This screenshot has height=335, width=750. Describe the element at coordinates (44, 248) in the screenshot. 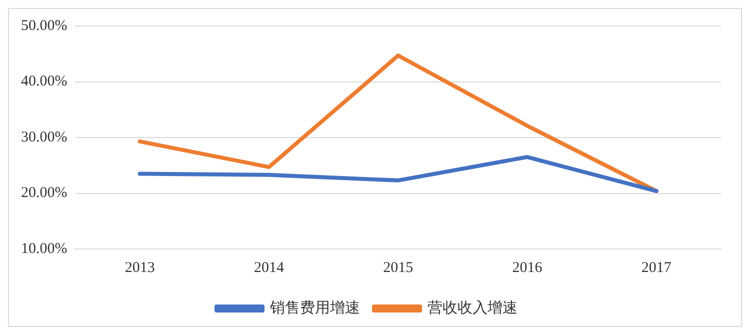

I see `y-tick-label: 10.00%` at that location.